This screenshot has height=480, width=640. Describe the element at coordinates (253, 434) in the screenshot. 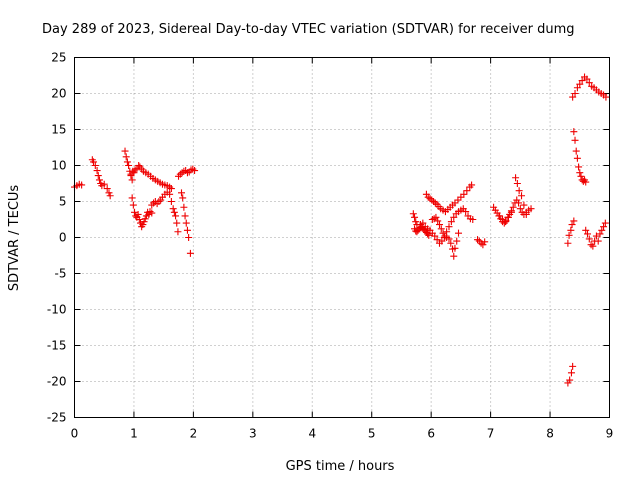

I see `x-tick-label: 3` at that location.